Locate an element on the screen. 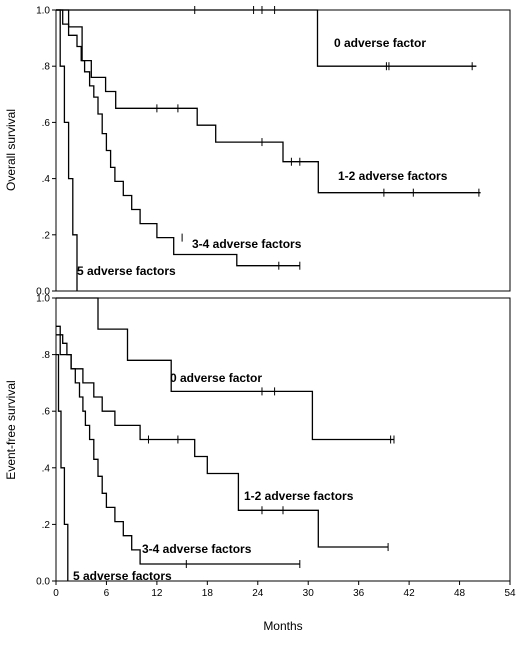  x-tick-label: 12 is located at coordinates (157, 593).